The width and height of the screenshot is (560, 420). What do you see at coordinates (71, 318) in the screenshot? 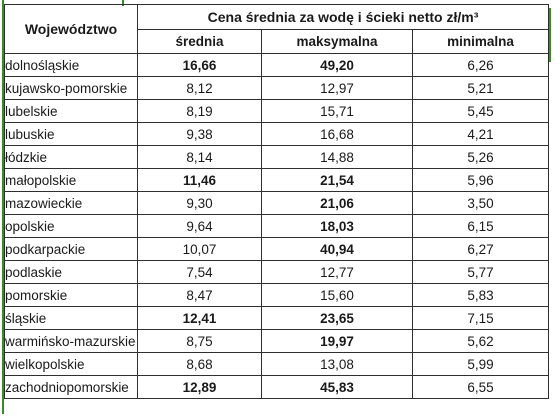
I see `row-voivodeship-name: śląskie` at bounding box center [71, 318].